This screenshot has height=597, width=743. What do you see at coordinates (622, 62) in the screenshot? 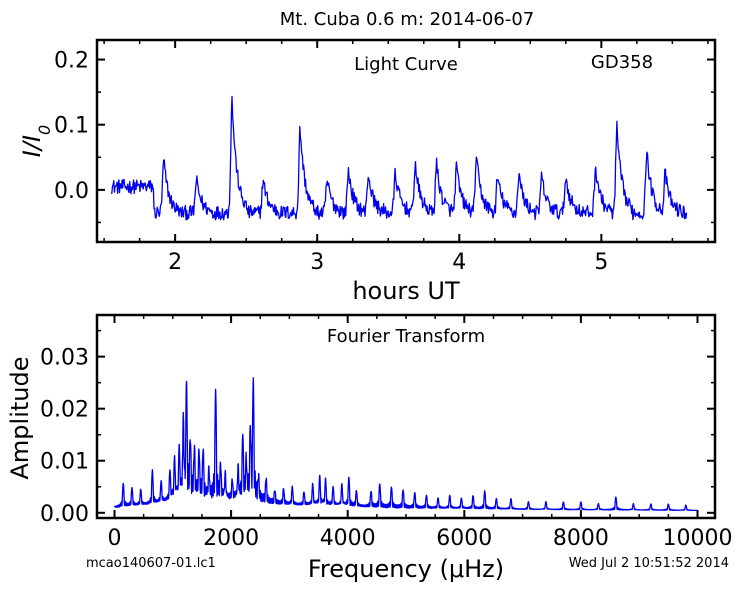
I see `object-label: GD358` at bounding box center [622, 62].